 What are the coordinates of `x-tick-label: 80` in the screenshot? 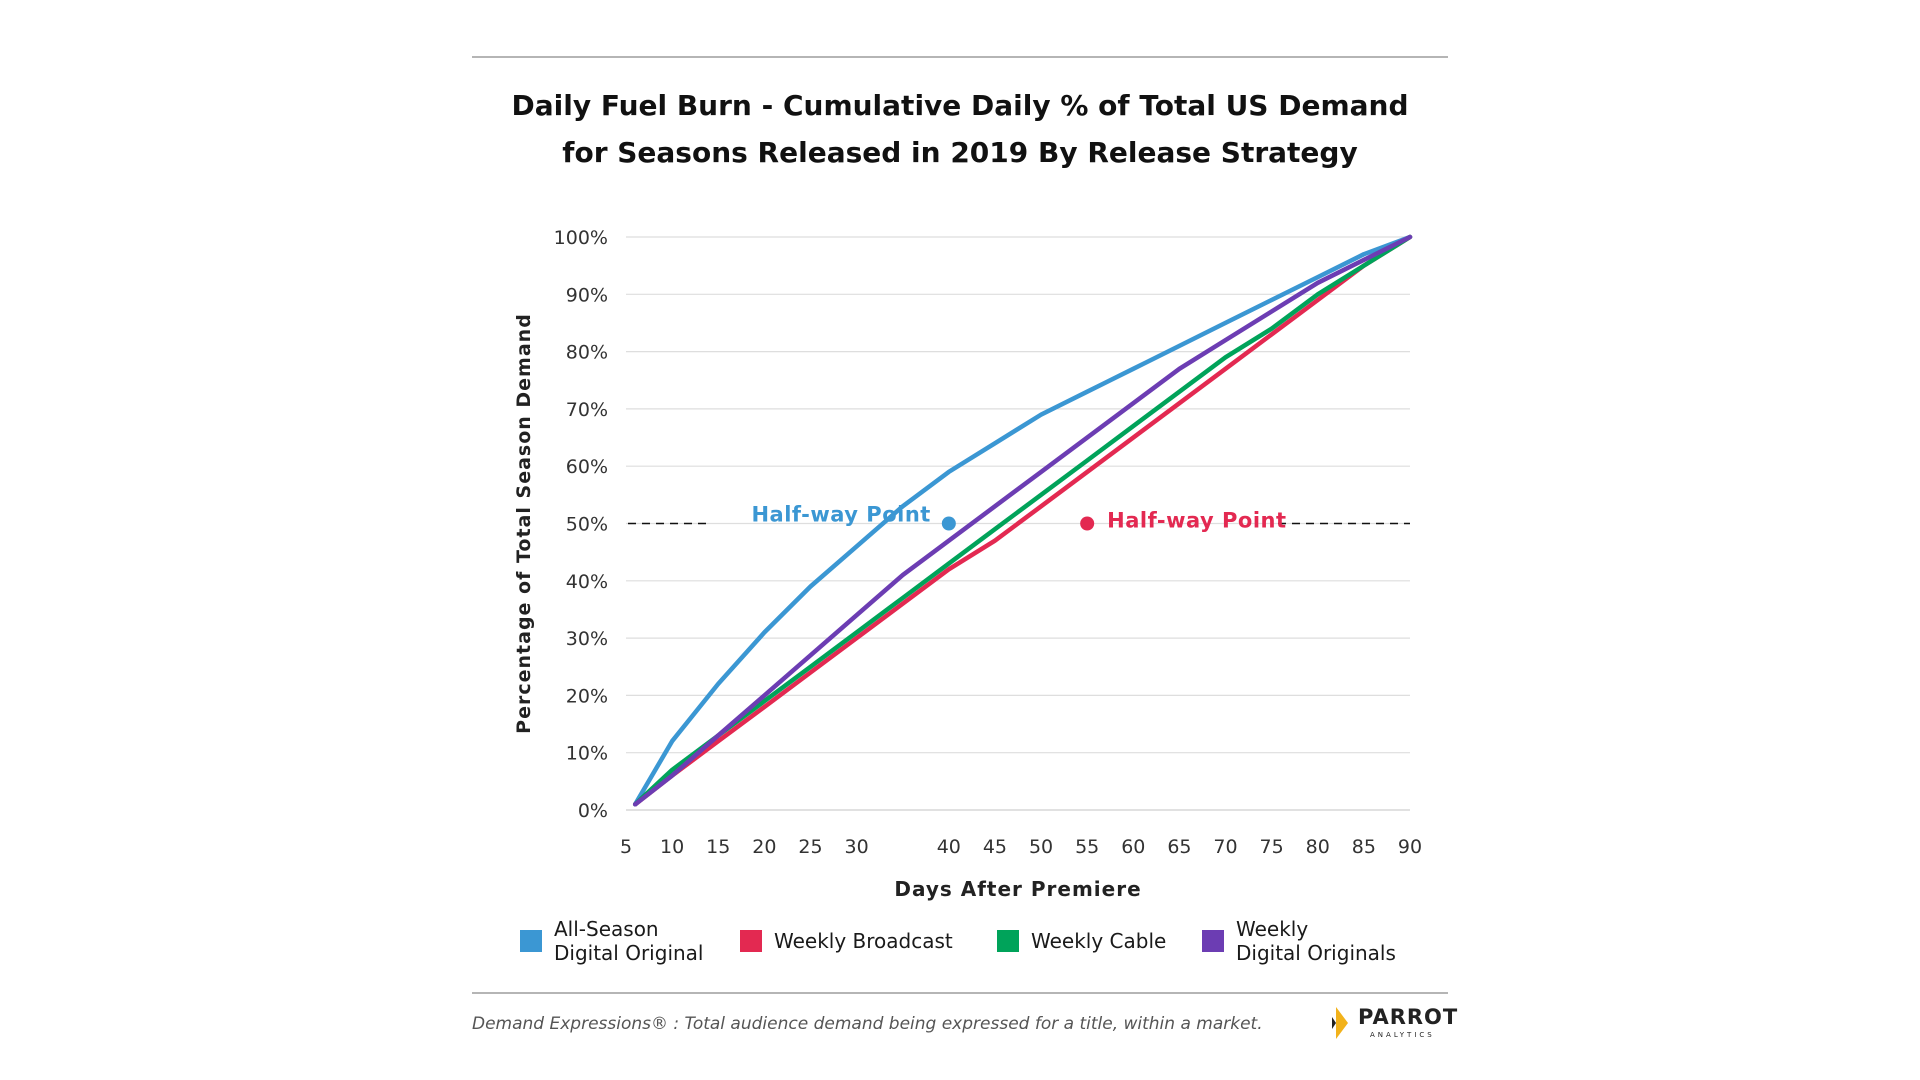 It's located at (1318, 847).